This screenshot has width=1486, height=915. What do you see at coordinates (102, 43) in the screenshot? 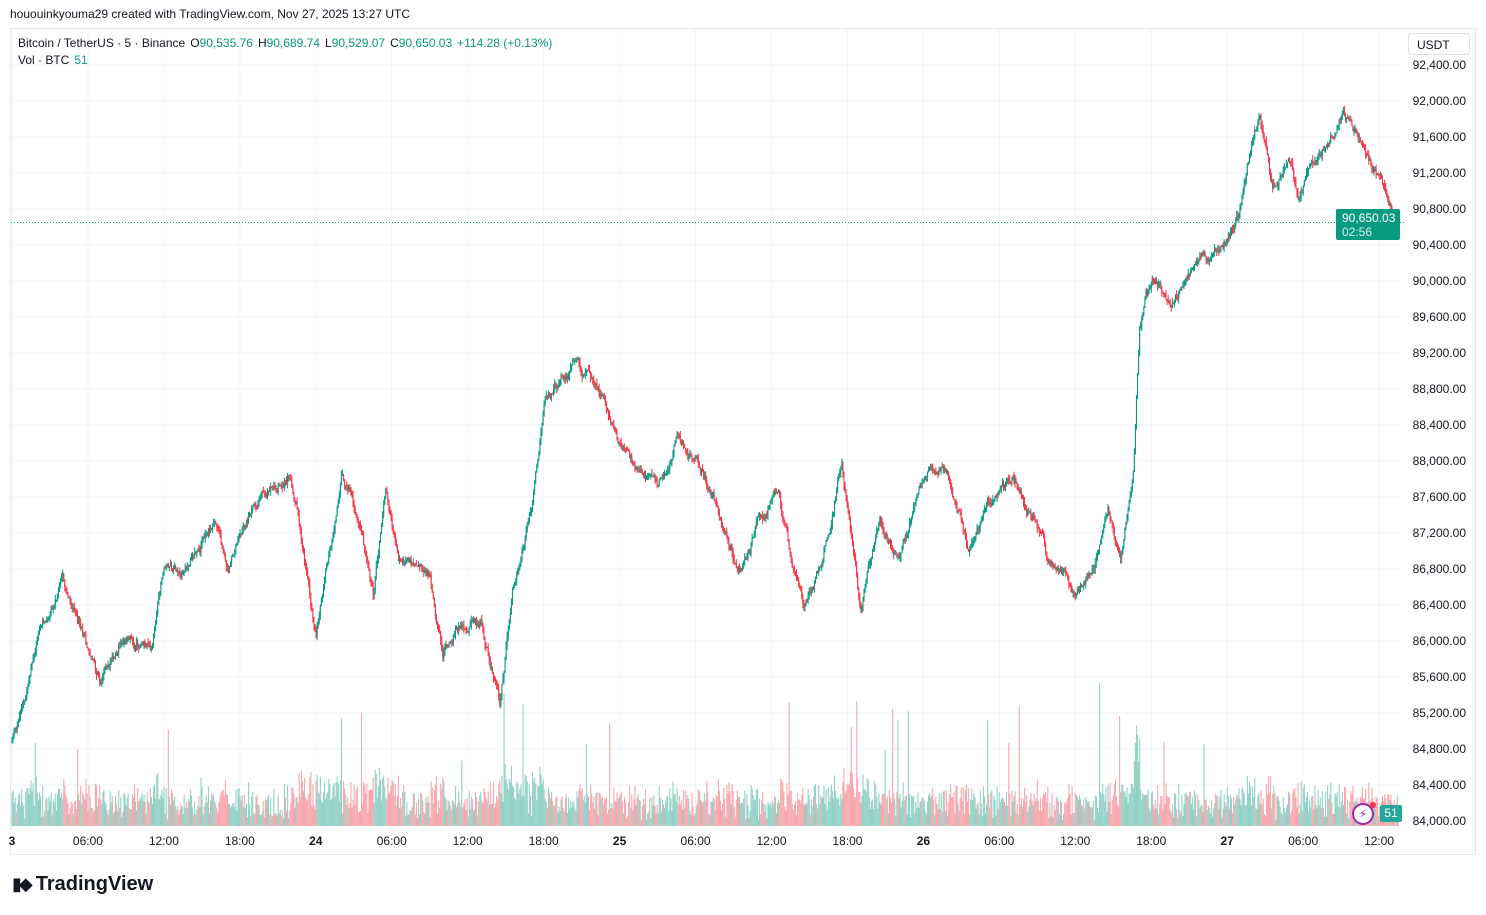
I see `symbol-name: Bitcoin / TetherUS · 5 · Binance` at bounding box center [102, 43].